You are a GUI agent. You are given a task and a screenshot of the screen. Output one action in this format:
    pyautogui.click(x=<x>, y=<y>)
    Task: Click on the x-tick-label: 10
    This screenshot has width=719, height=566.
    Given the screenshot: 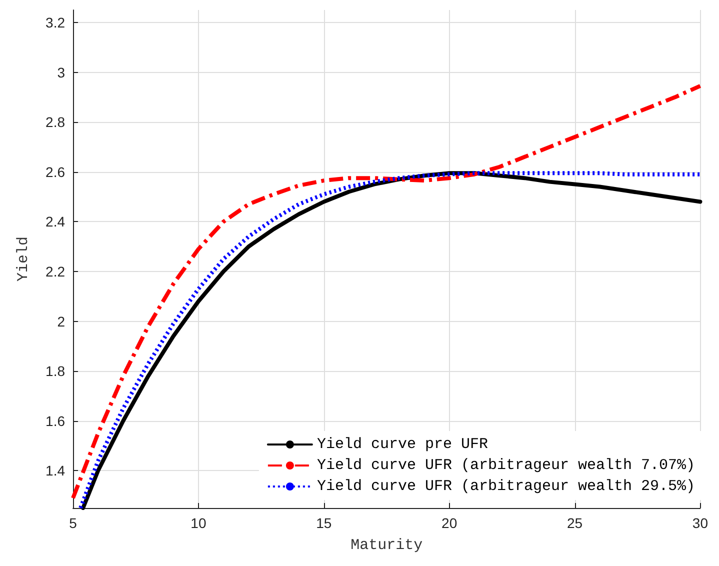 What is the action you would take?
    pyautogui.click(x=198, y=523)
    